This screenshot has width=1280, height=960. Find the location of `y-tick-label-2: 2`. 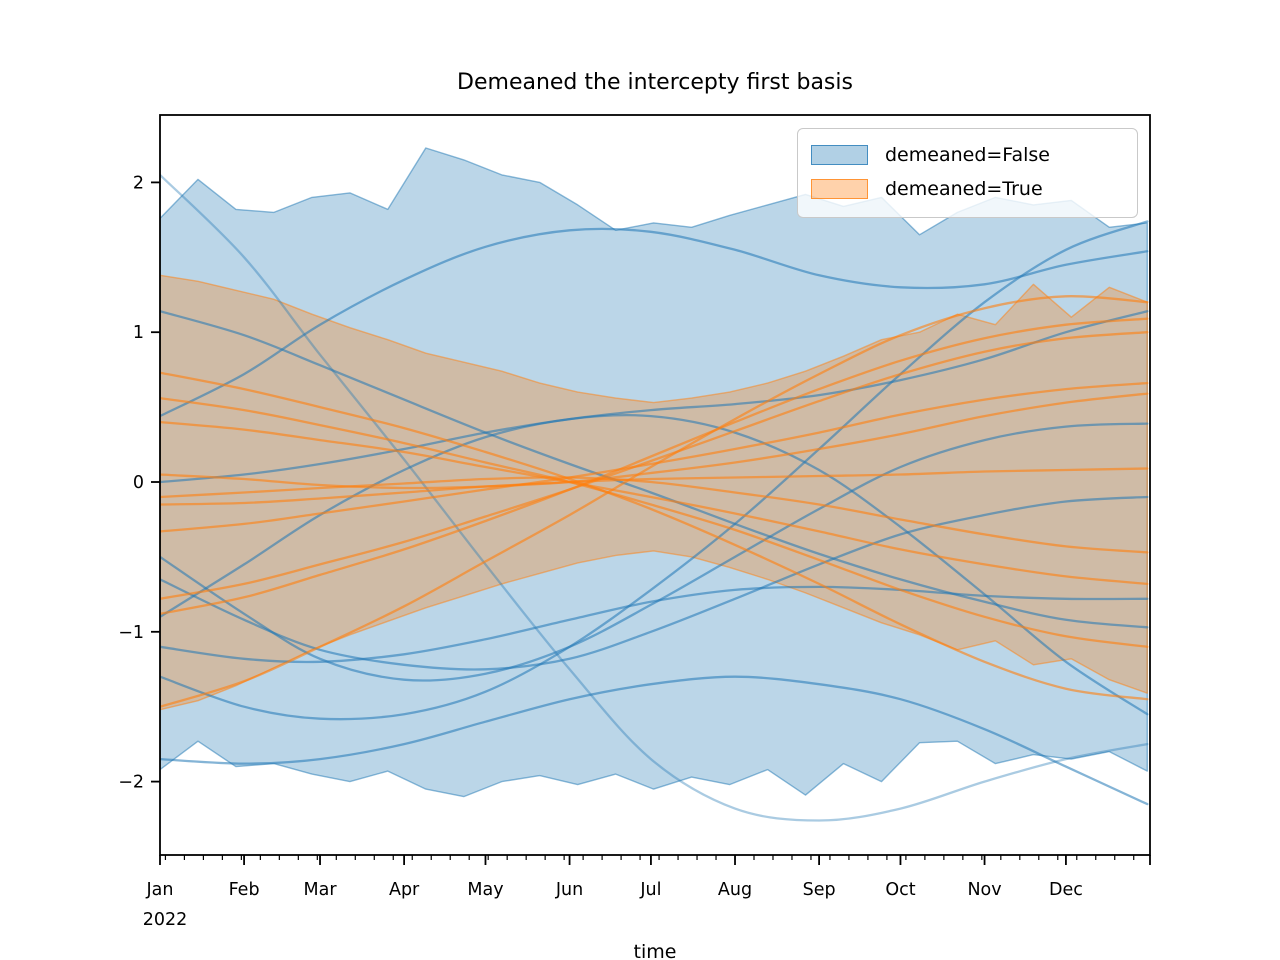

y-tick-label-2: 2 is located at coordinates (138, 183).